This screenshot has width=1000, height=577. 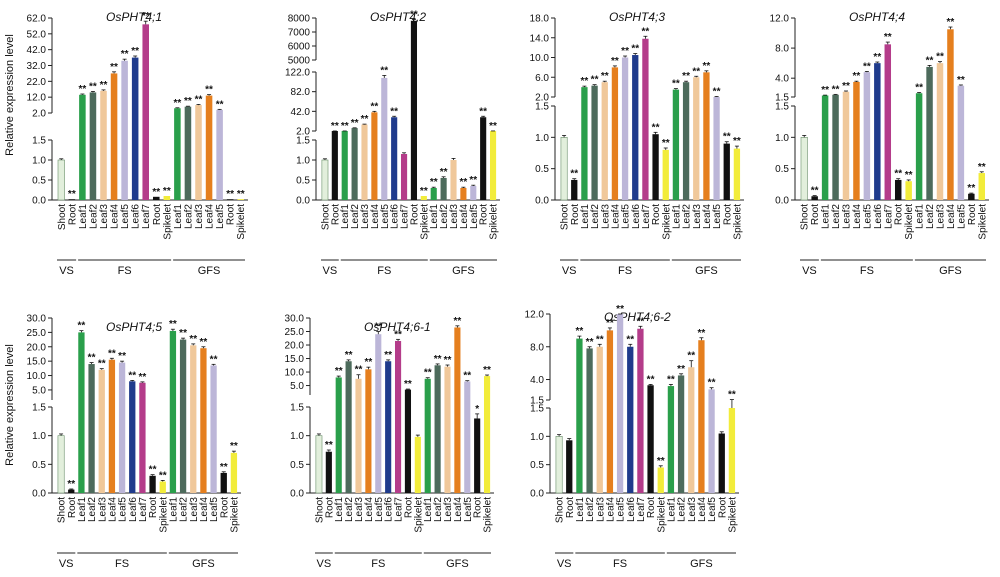 I want to click on y-tick-label: 62.0, so click(x=37, y=19).